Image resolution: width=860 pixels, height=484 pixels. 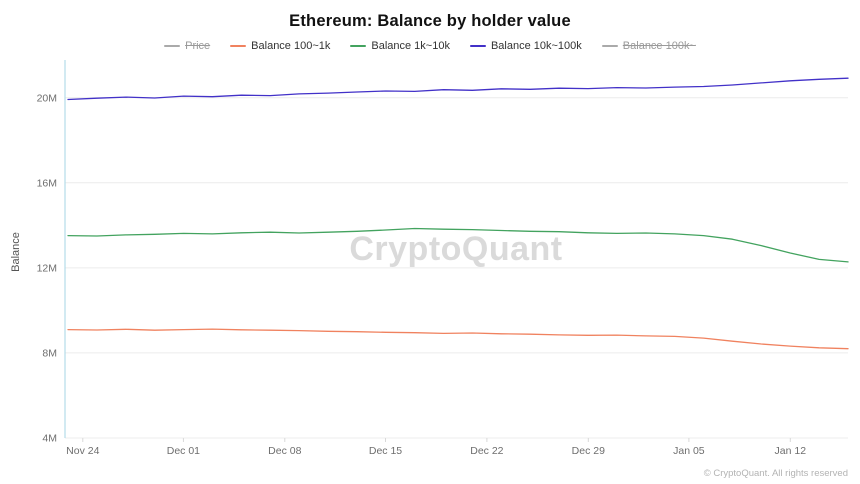 I want to click on legend-item-balance-100-1k: Balance 100~1k, so click(x=280, y=46).